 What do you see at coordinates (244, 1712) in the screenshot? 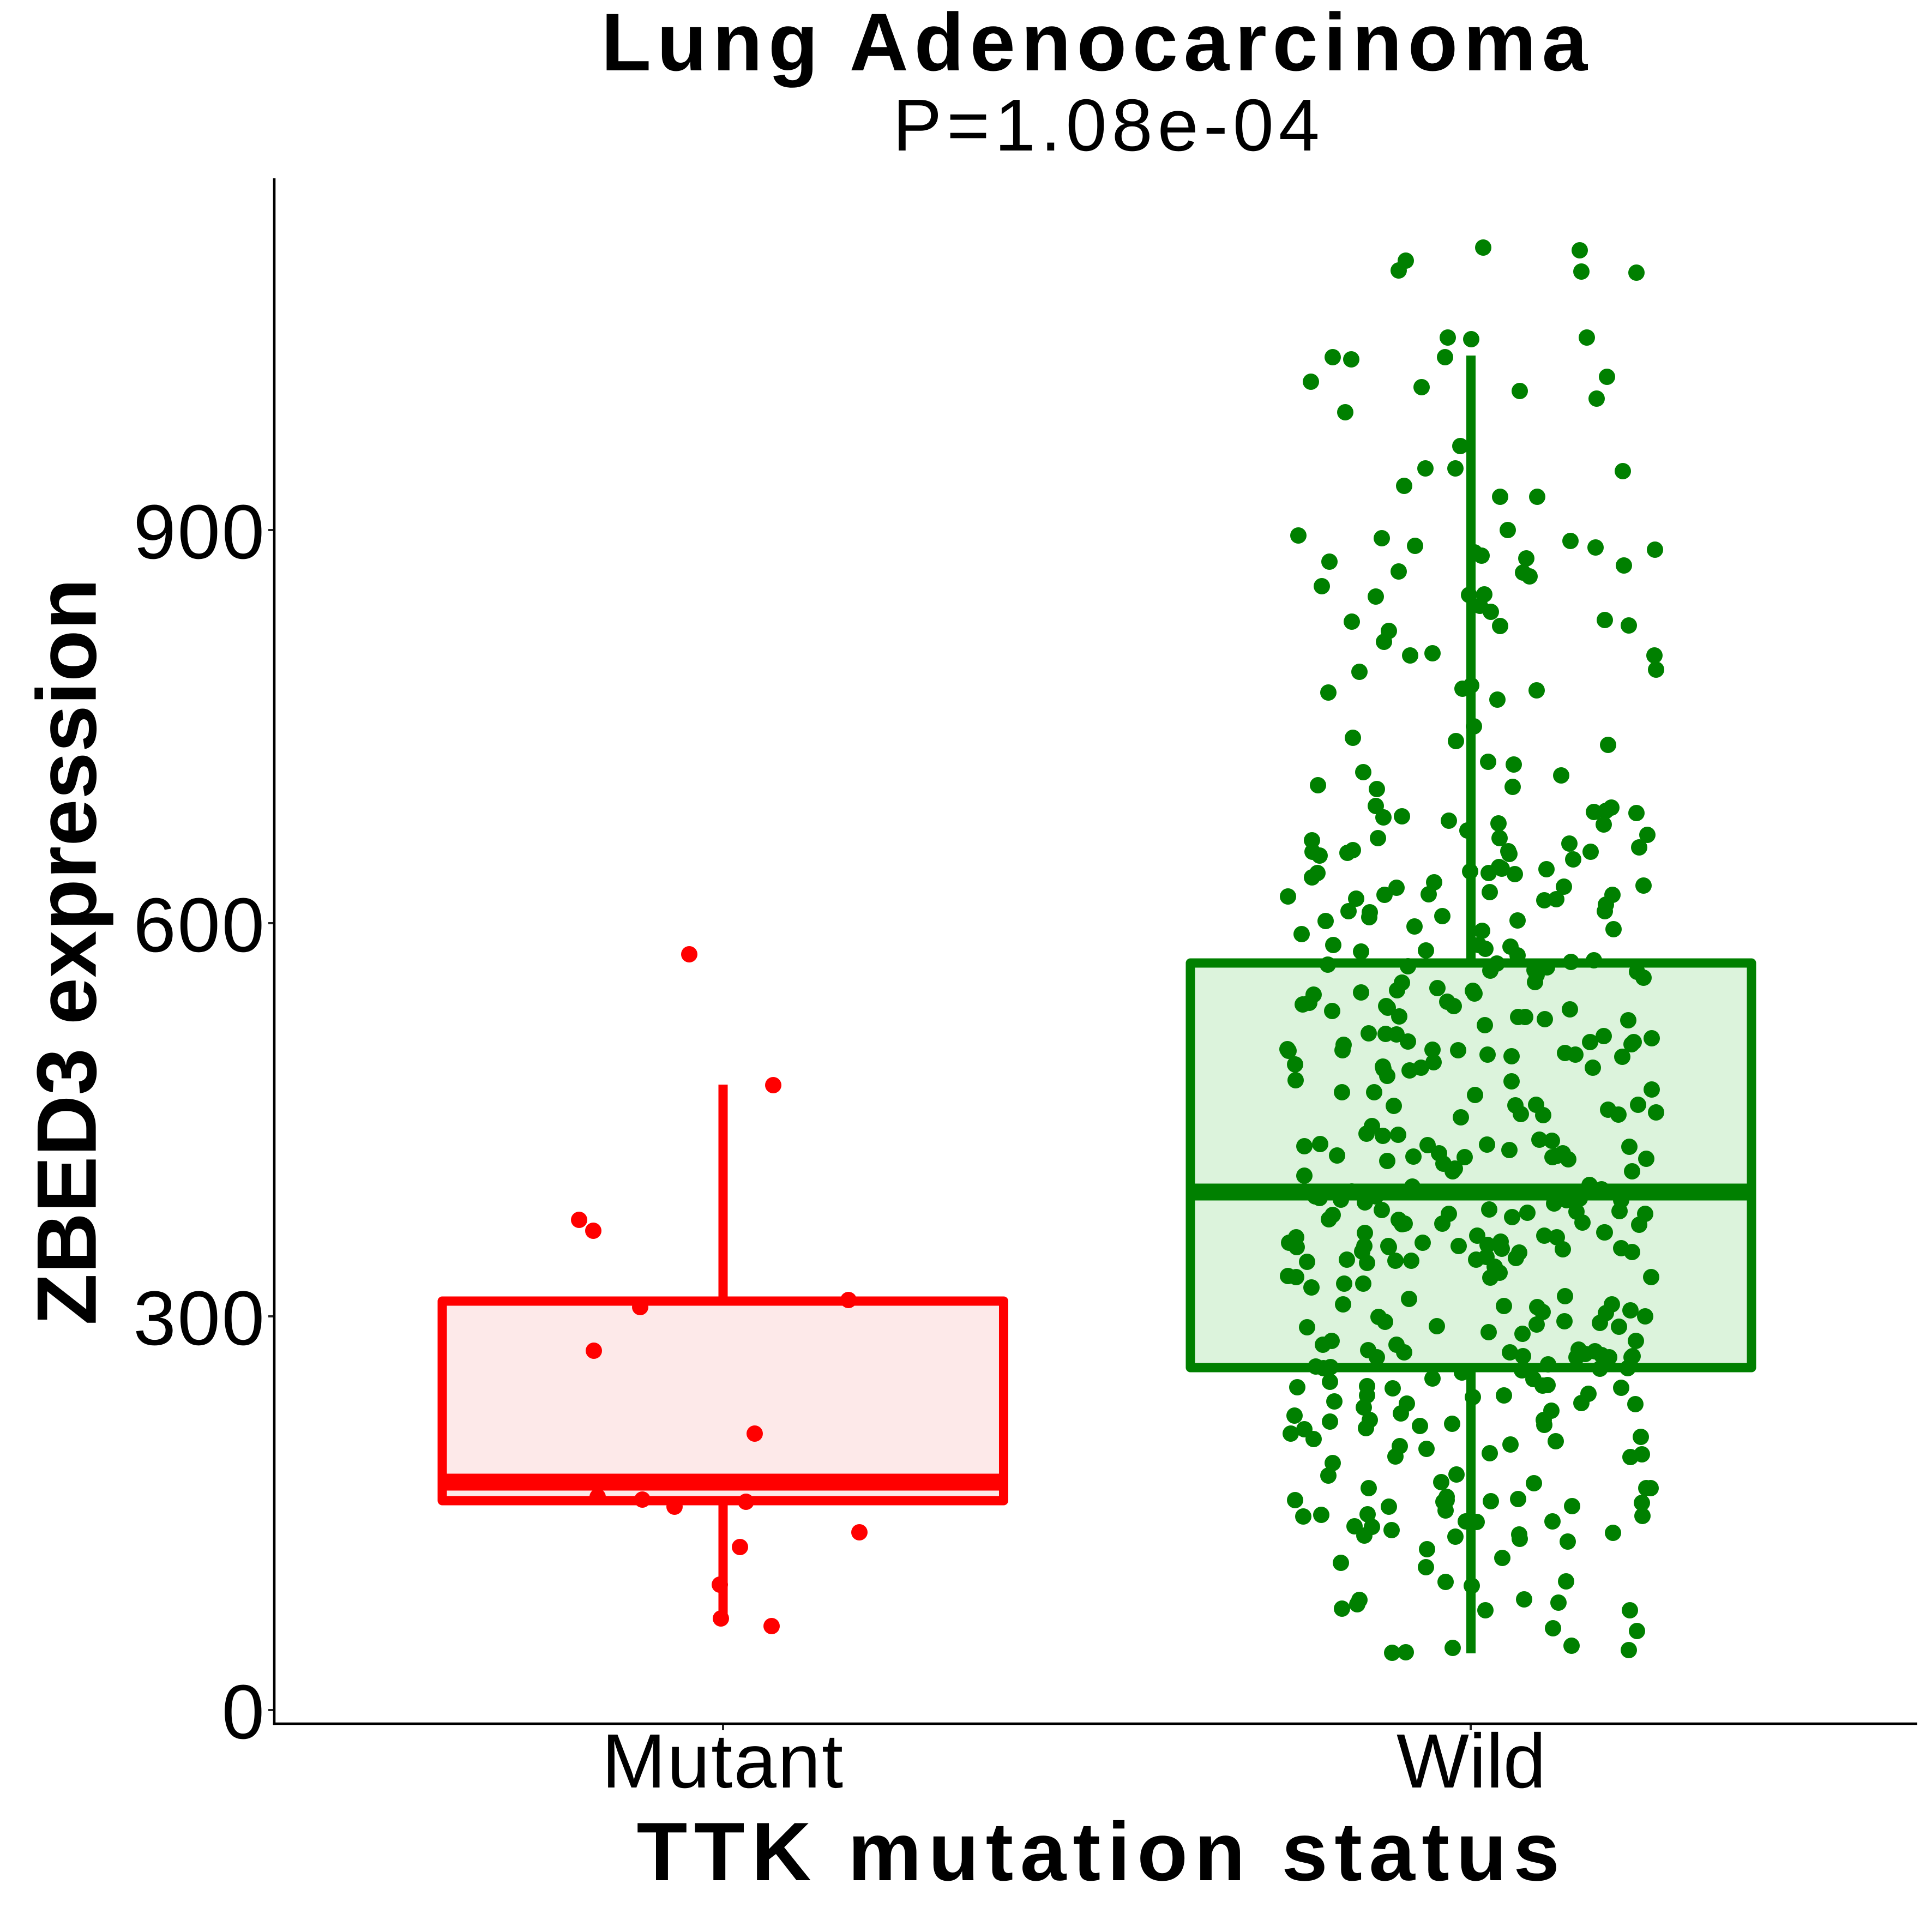
I see `svg-text: 0` at bounding box center [244, 1712].